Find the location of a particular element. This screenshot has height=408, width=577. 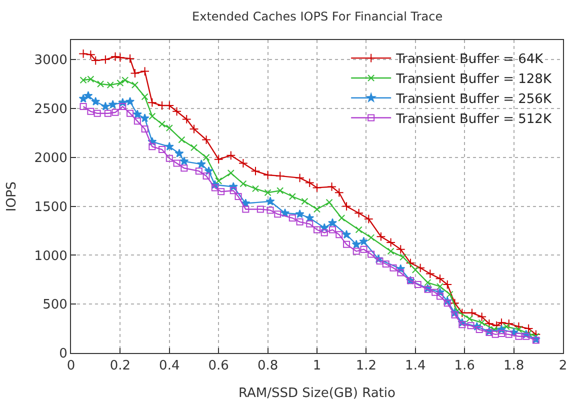

x-tick-label: 0.4 is located at coordinates (169, 366).